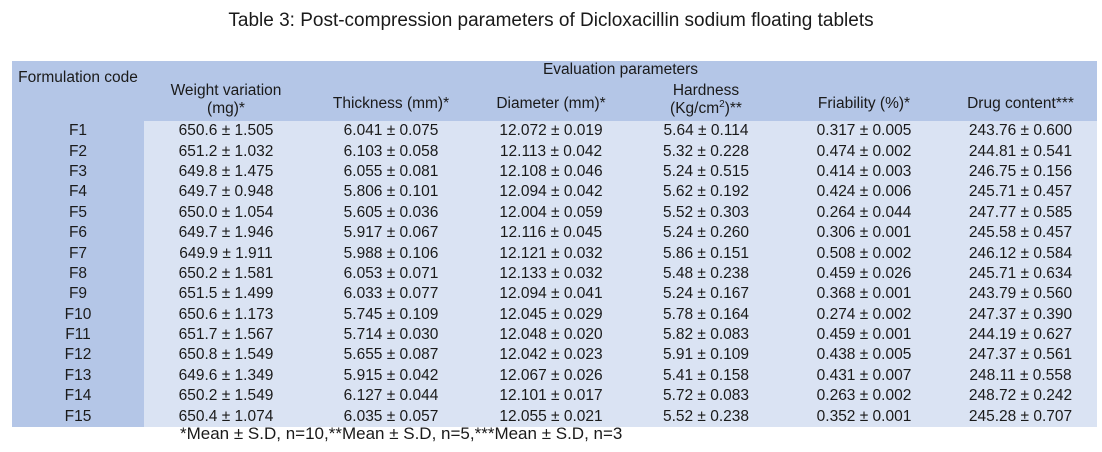  Describe the element at coordinates (706, 314) in the screenshot. I see `cell-hardness: 5.78 ± 0.164` at that location.